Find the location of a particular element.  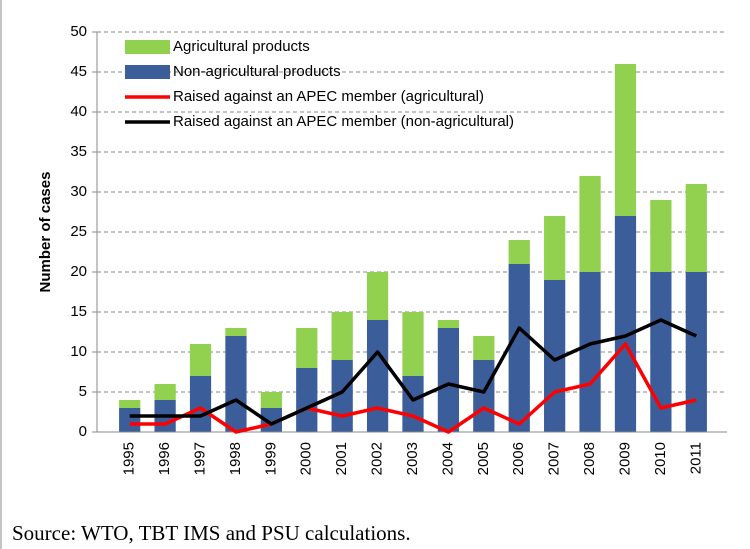

y-tick-label: 20 is located at coordinates (78, 271).